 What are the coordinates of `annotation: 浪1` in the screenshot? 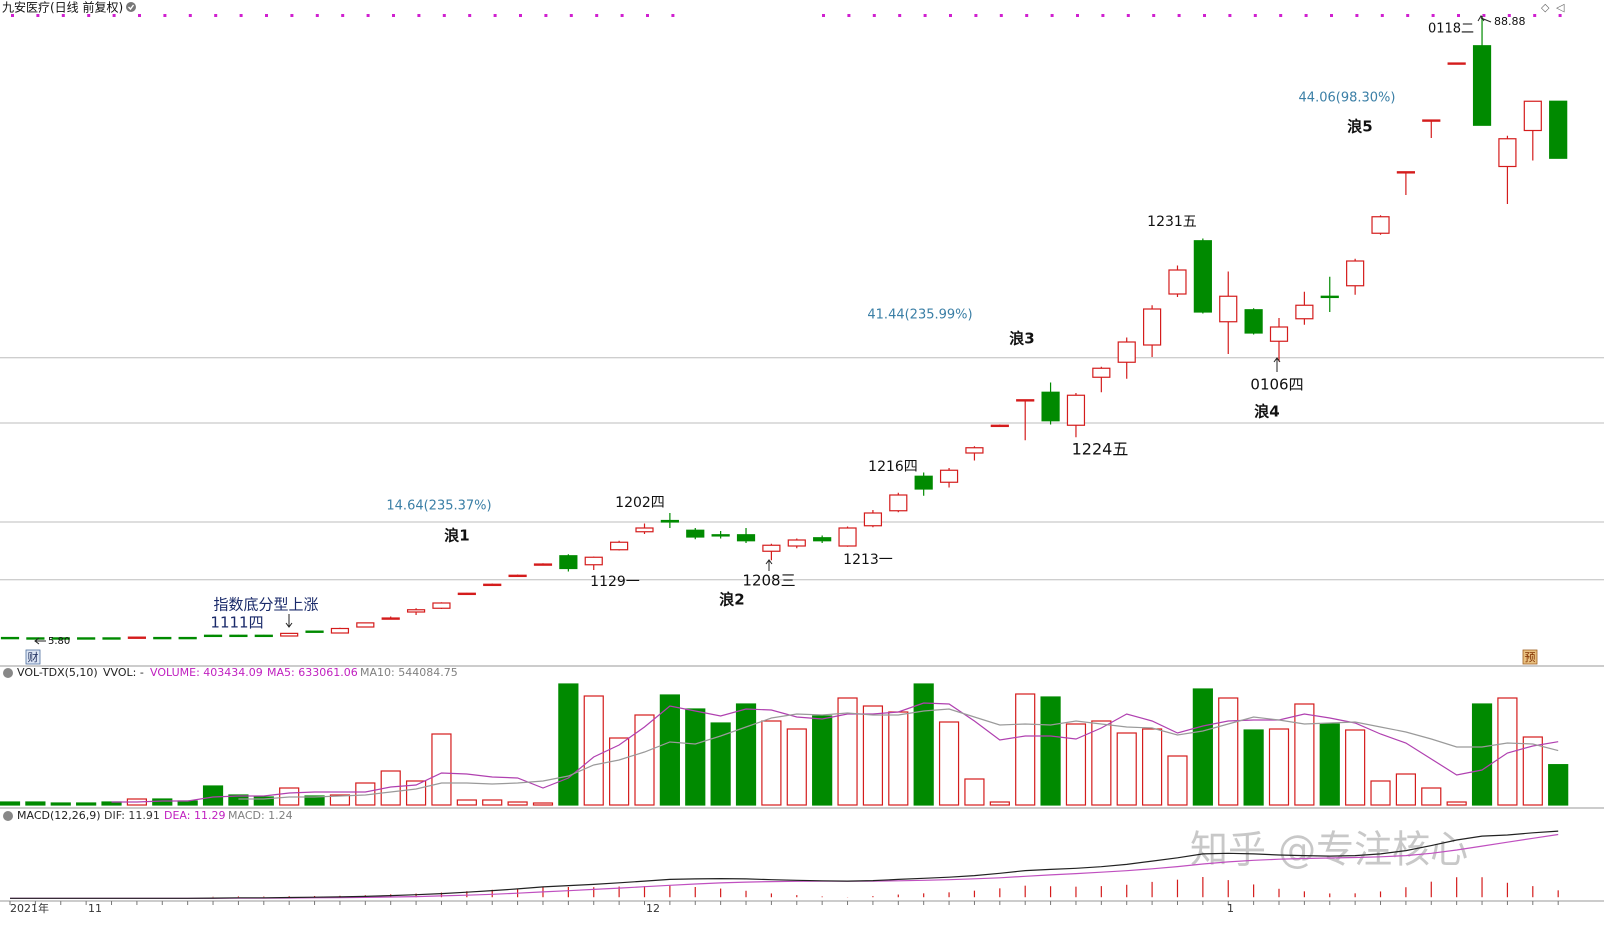 It's located at (456, 536).